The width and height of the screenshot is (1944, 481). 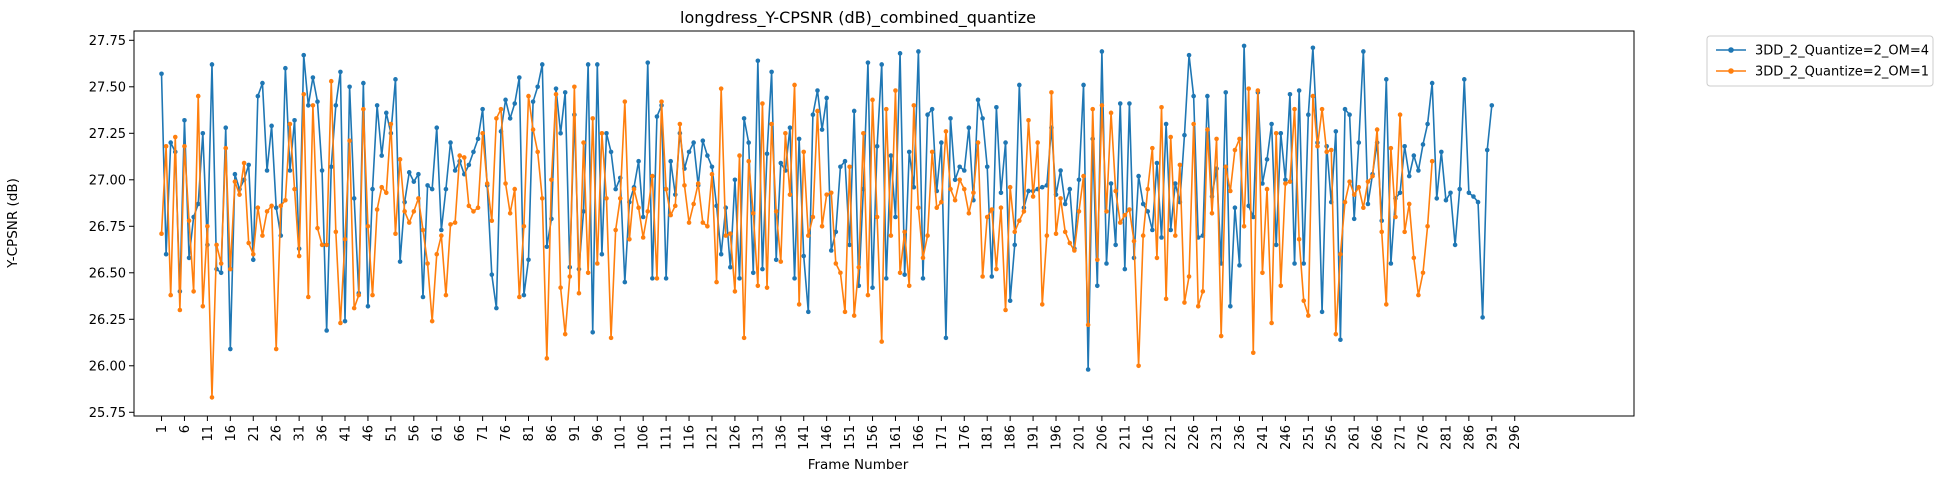 What do you see at coordinates (965, 437) in the screenshot?
I see `x-tick-label: 176` at bounding box center [965, 437].